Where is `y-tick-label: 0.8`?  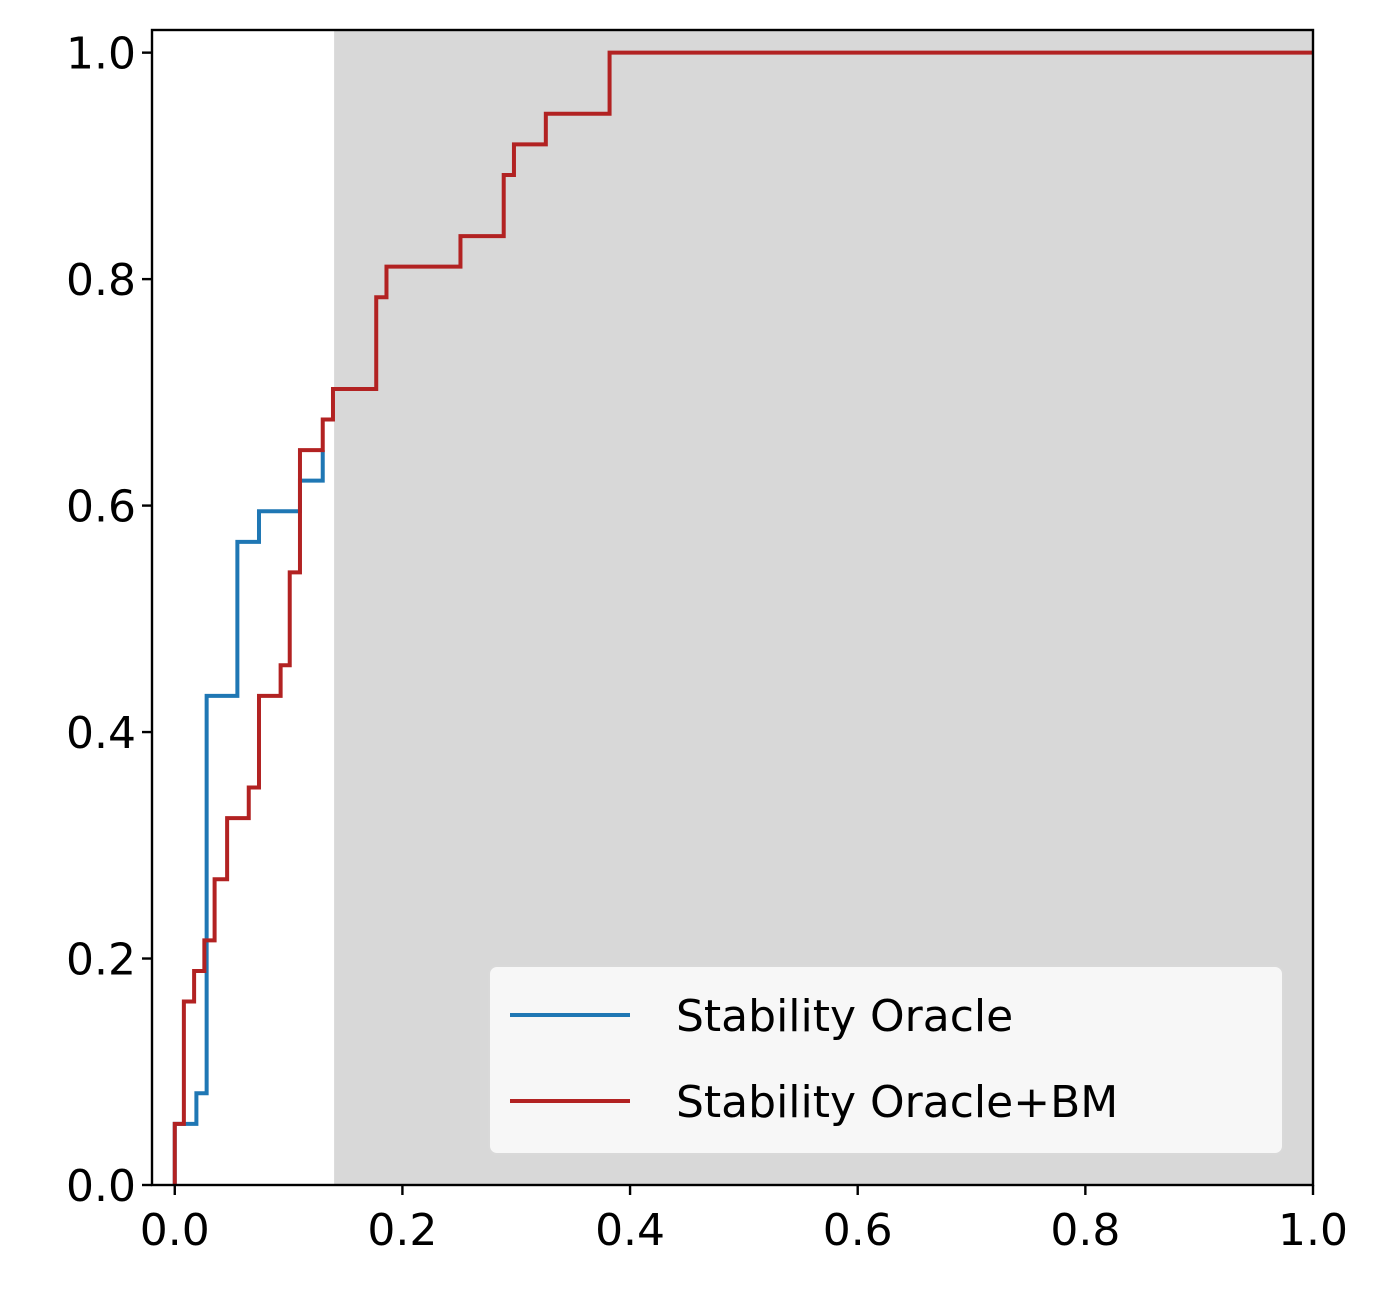 y-tick-label: 0.8 is located at coordinates (101, 280).